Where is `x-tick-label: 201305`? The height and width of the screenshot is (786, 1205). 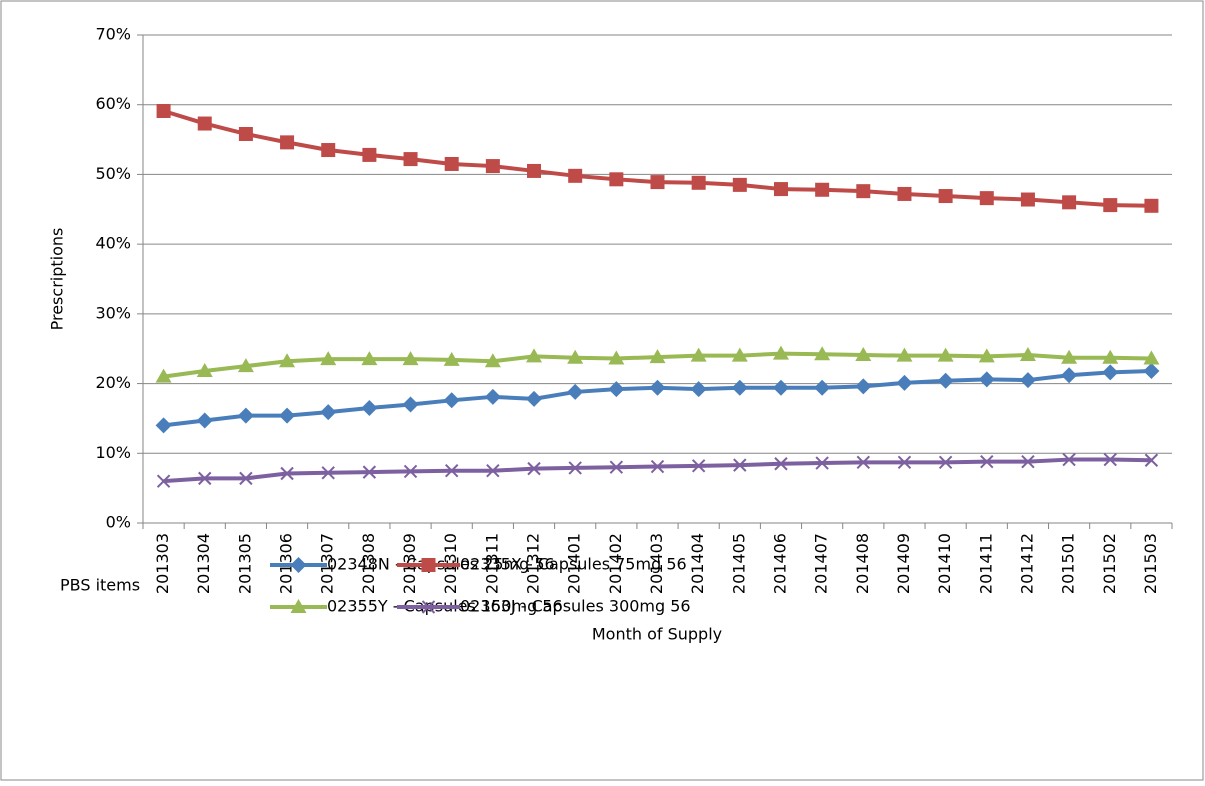 x-tick-label: 201305 is located at coordinates (244, 563).